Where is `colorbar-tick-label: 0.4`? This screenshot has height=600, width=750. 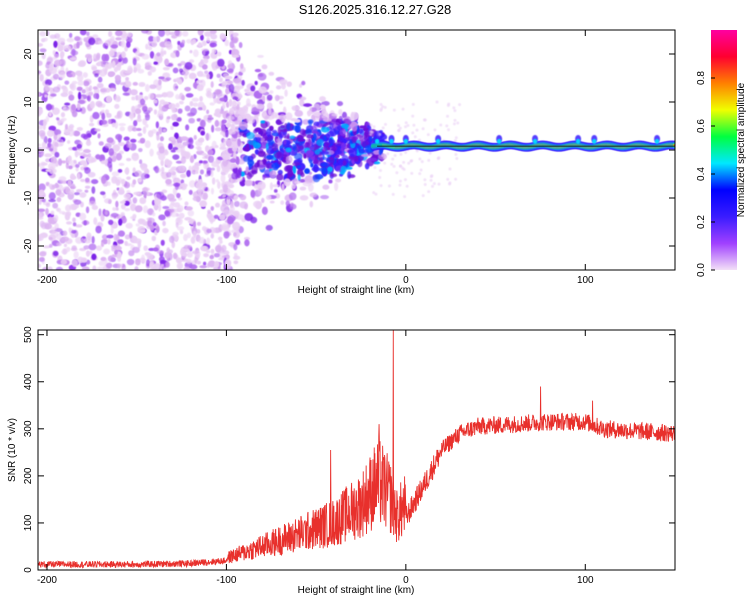 colorbar-tick-label: 0.4 is located at coordinates (701, 174).